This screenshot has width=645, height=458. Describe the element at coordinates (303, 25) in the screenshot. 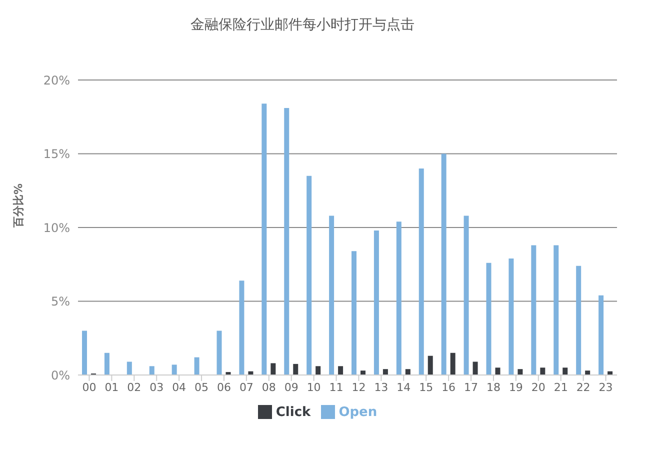

I see `chart-title: 金融保险行业邮件每小时打开与点击` at that location.